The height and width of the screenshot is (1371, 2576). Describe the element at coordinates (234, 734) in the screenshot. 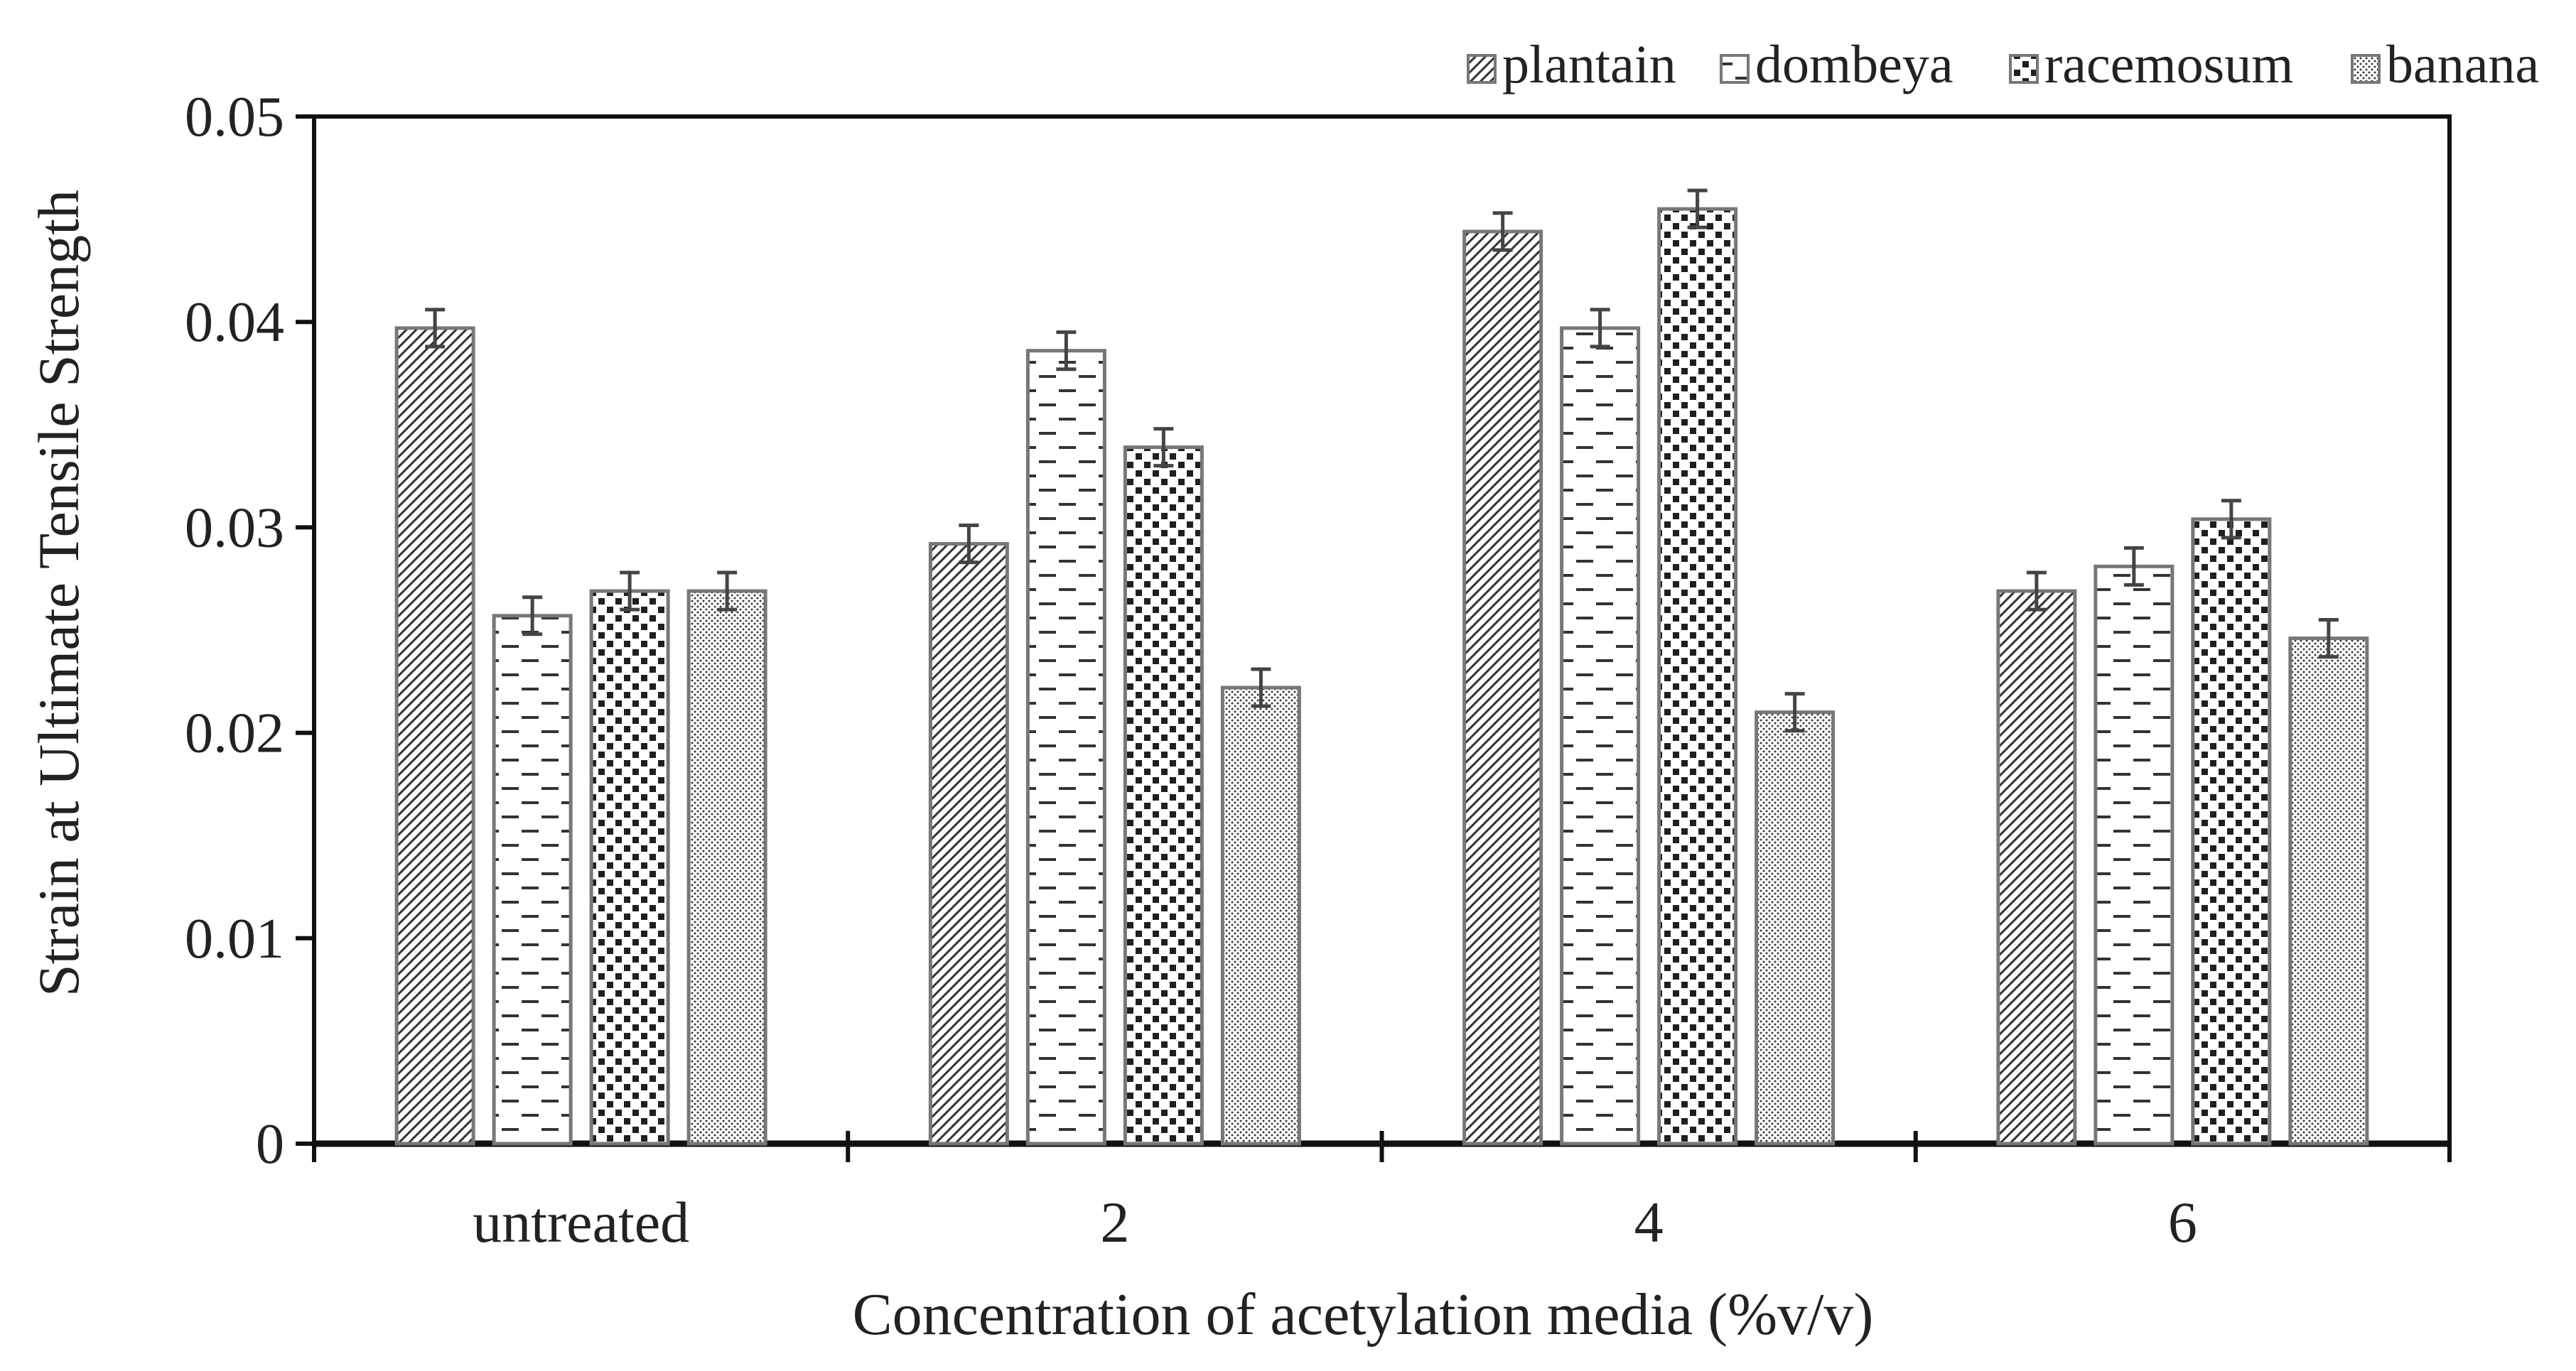

I see `y-tick-label: 0.02` at that location.